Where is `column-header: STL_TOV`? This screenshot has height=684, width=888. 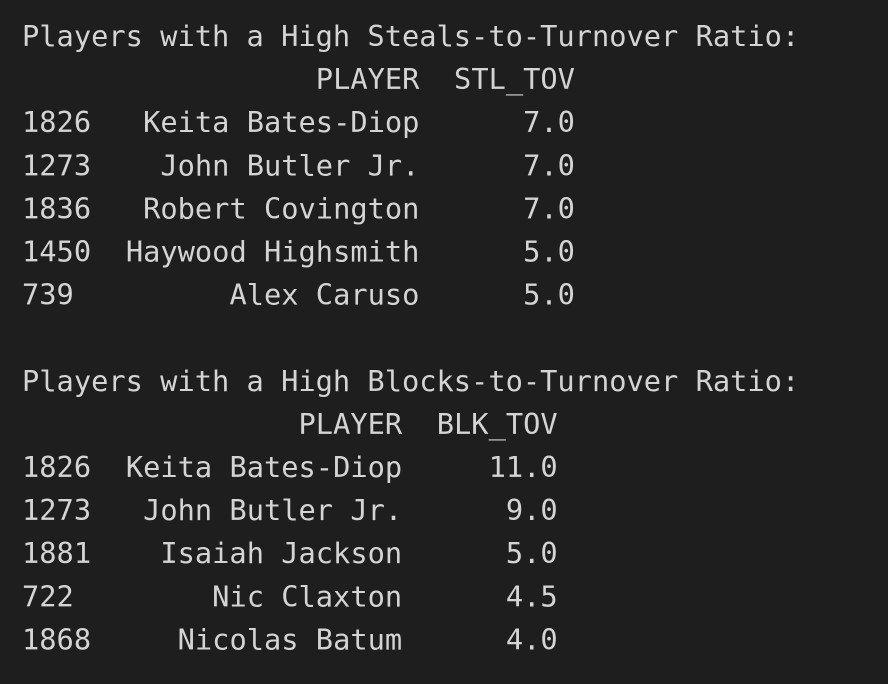 column-header: STL_TOV is located at coordinates (514, 79).